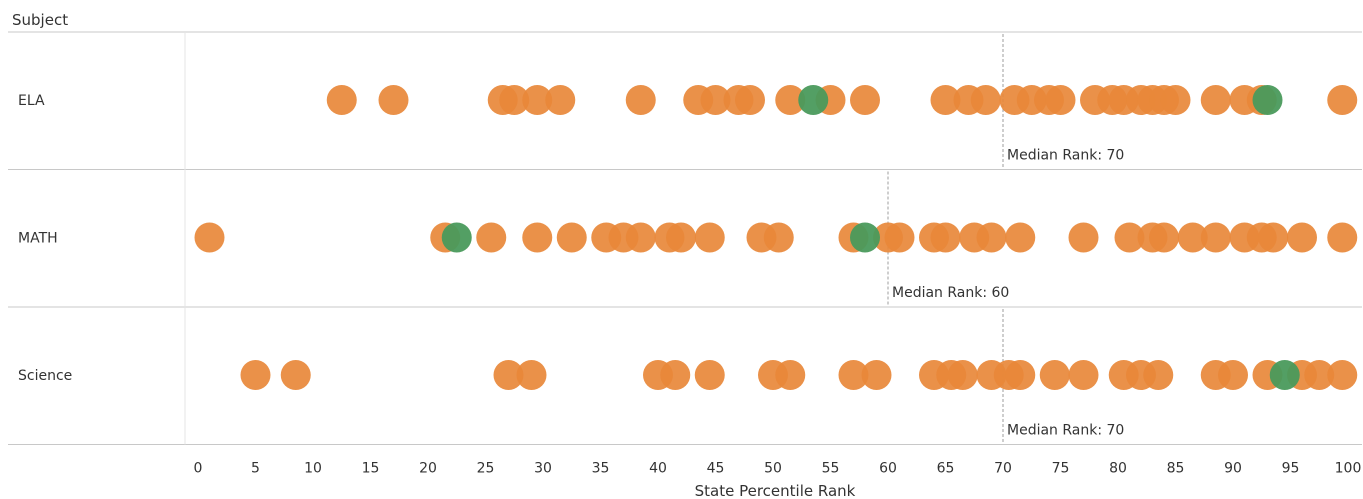 This screenshot has width=1363, height=499. I want to click on row-header-label: Subject, so click(40, 20).